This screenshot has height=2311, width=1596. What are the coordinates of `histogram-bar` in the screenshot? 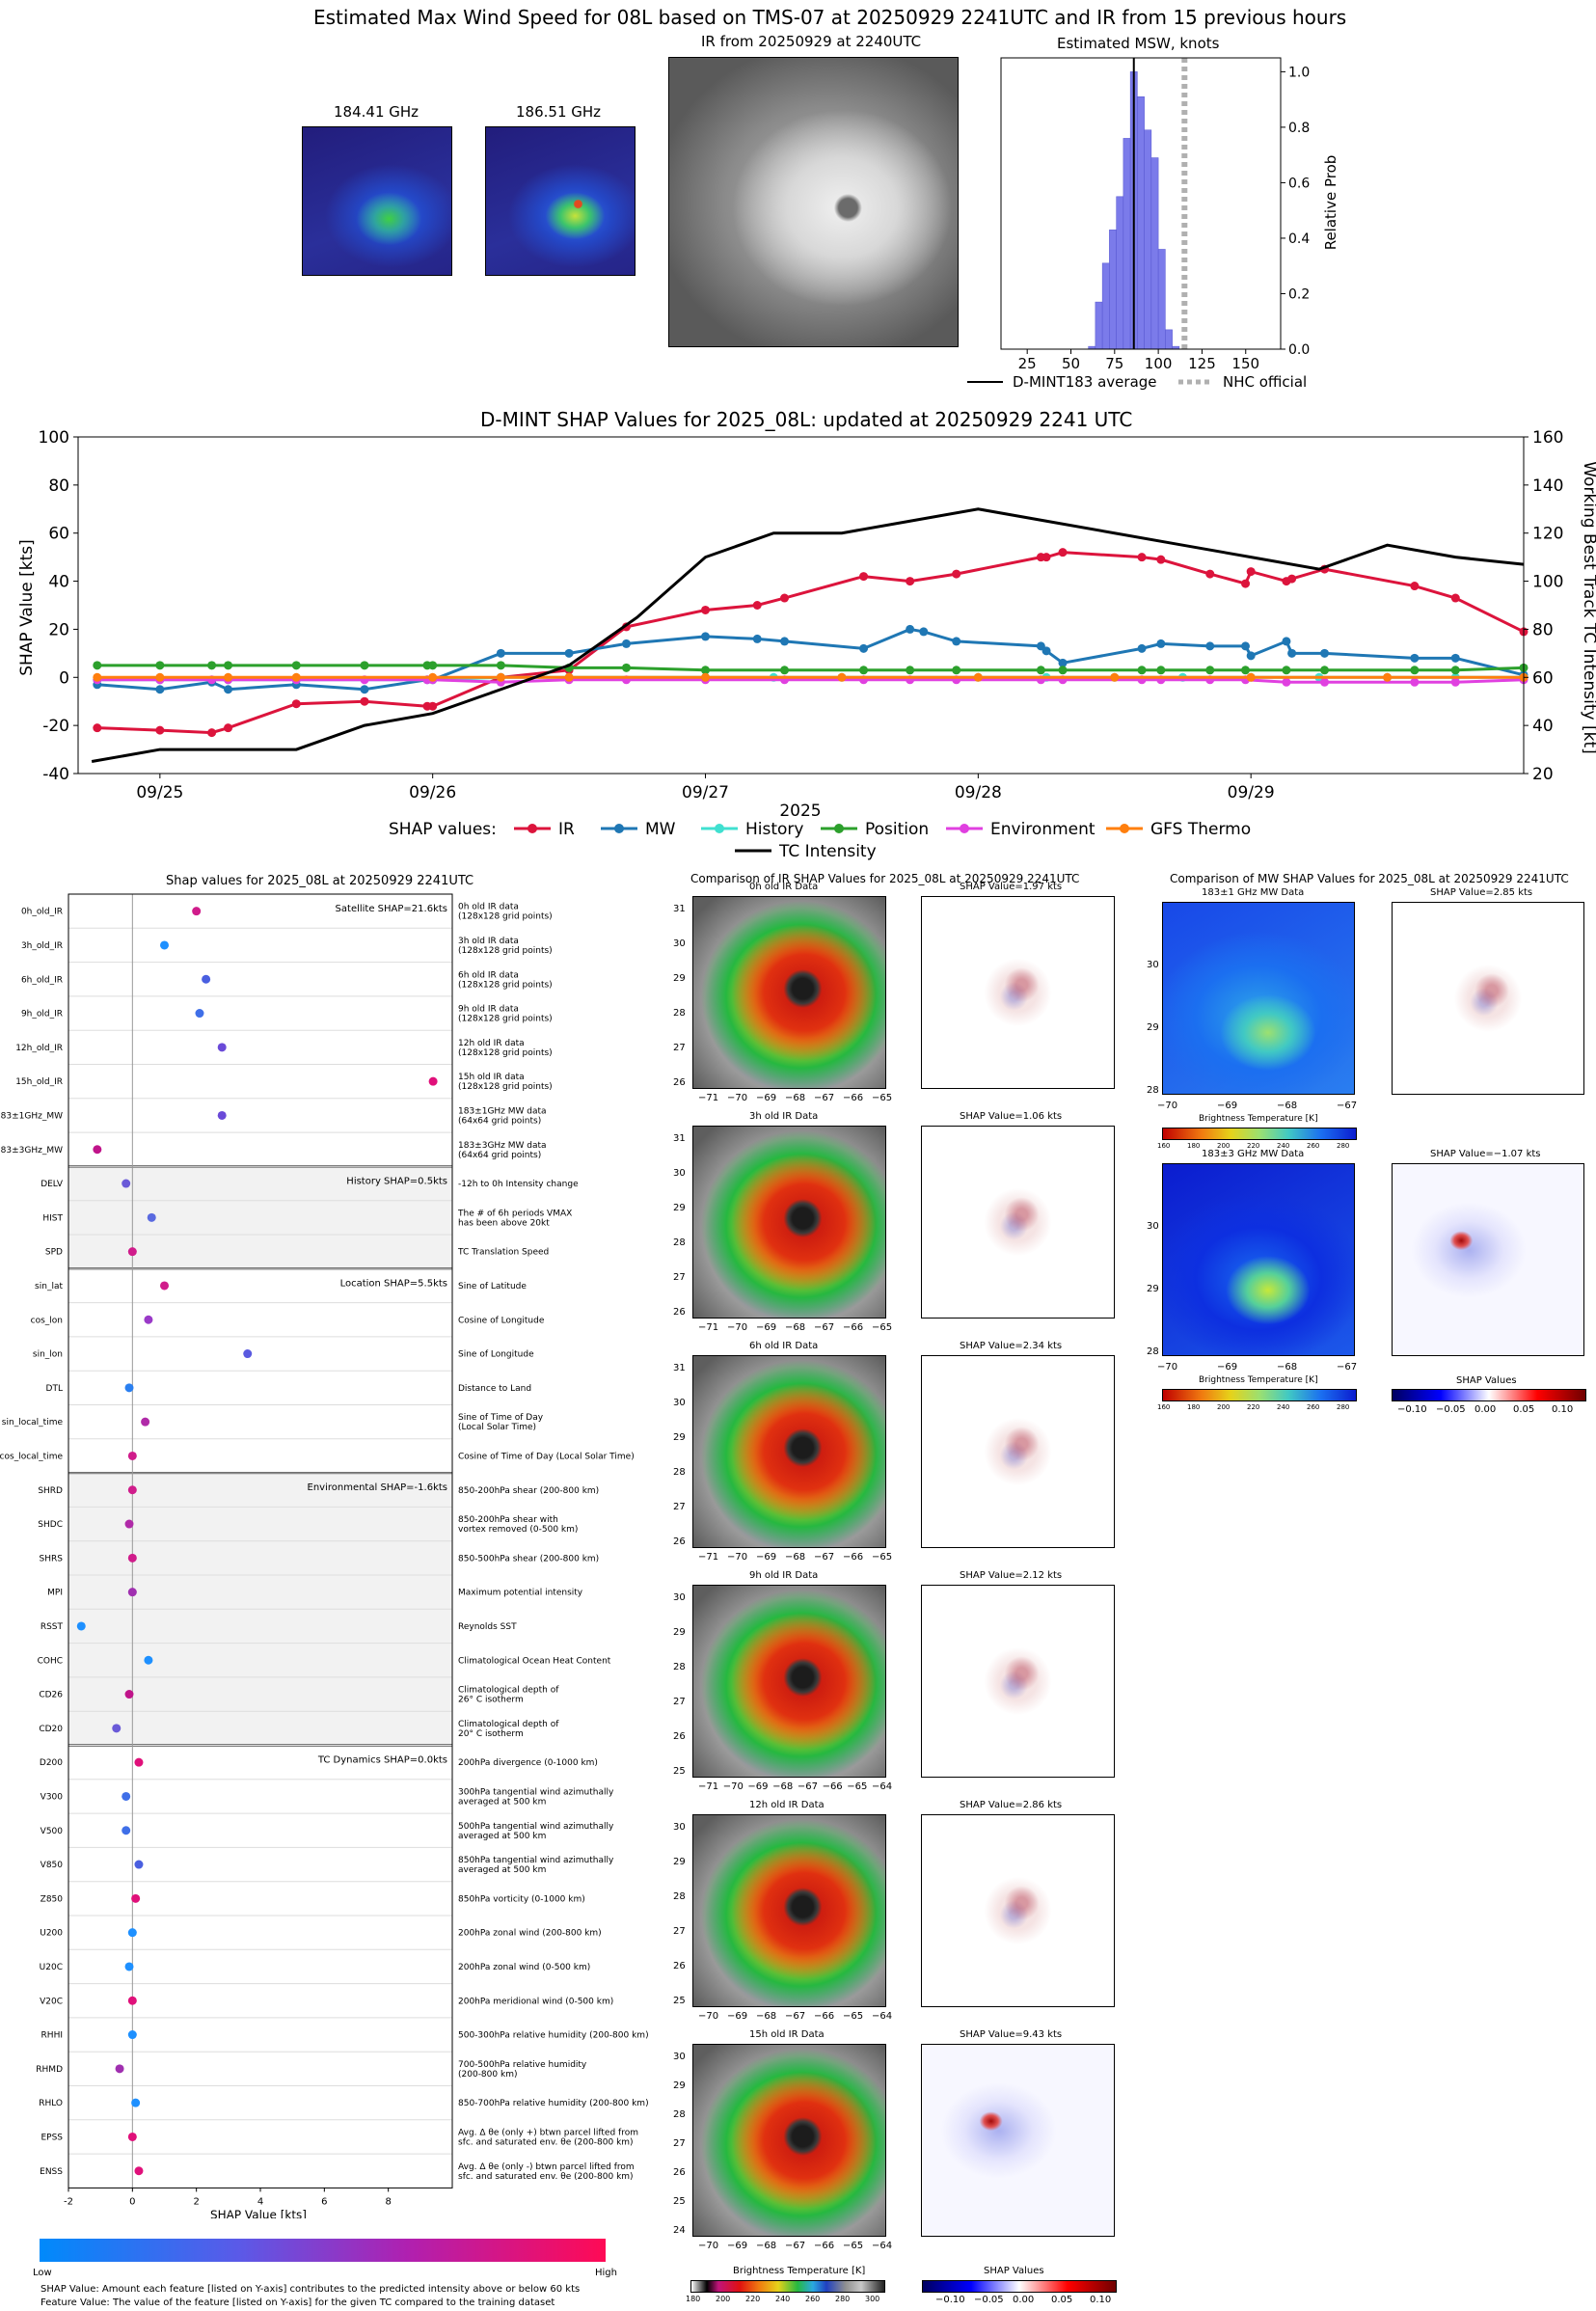 It's located at (1141, 223).